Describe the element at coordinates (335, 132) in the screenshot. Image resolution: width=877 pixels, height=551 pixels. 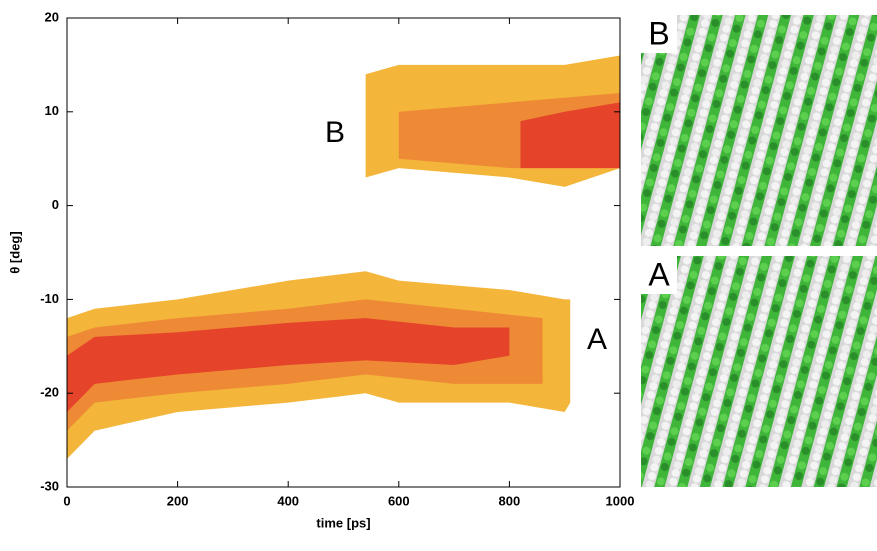
I see `annotation: B` at that location.